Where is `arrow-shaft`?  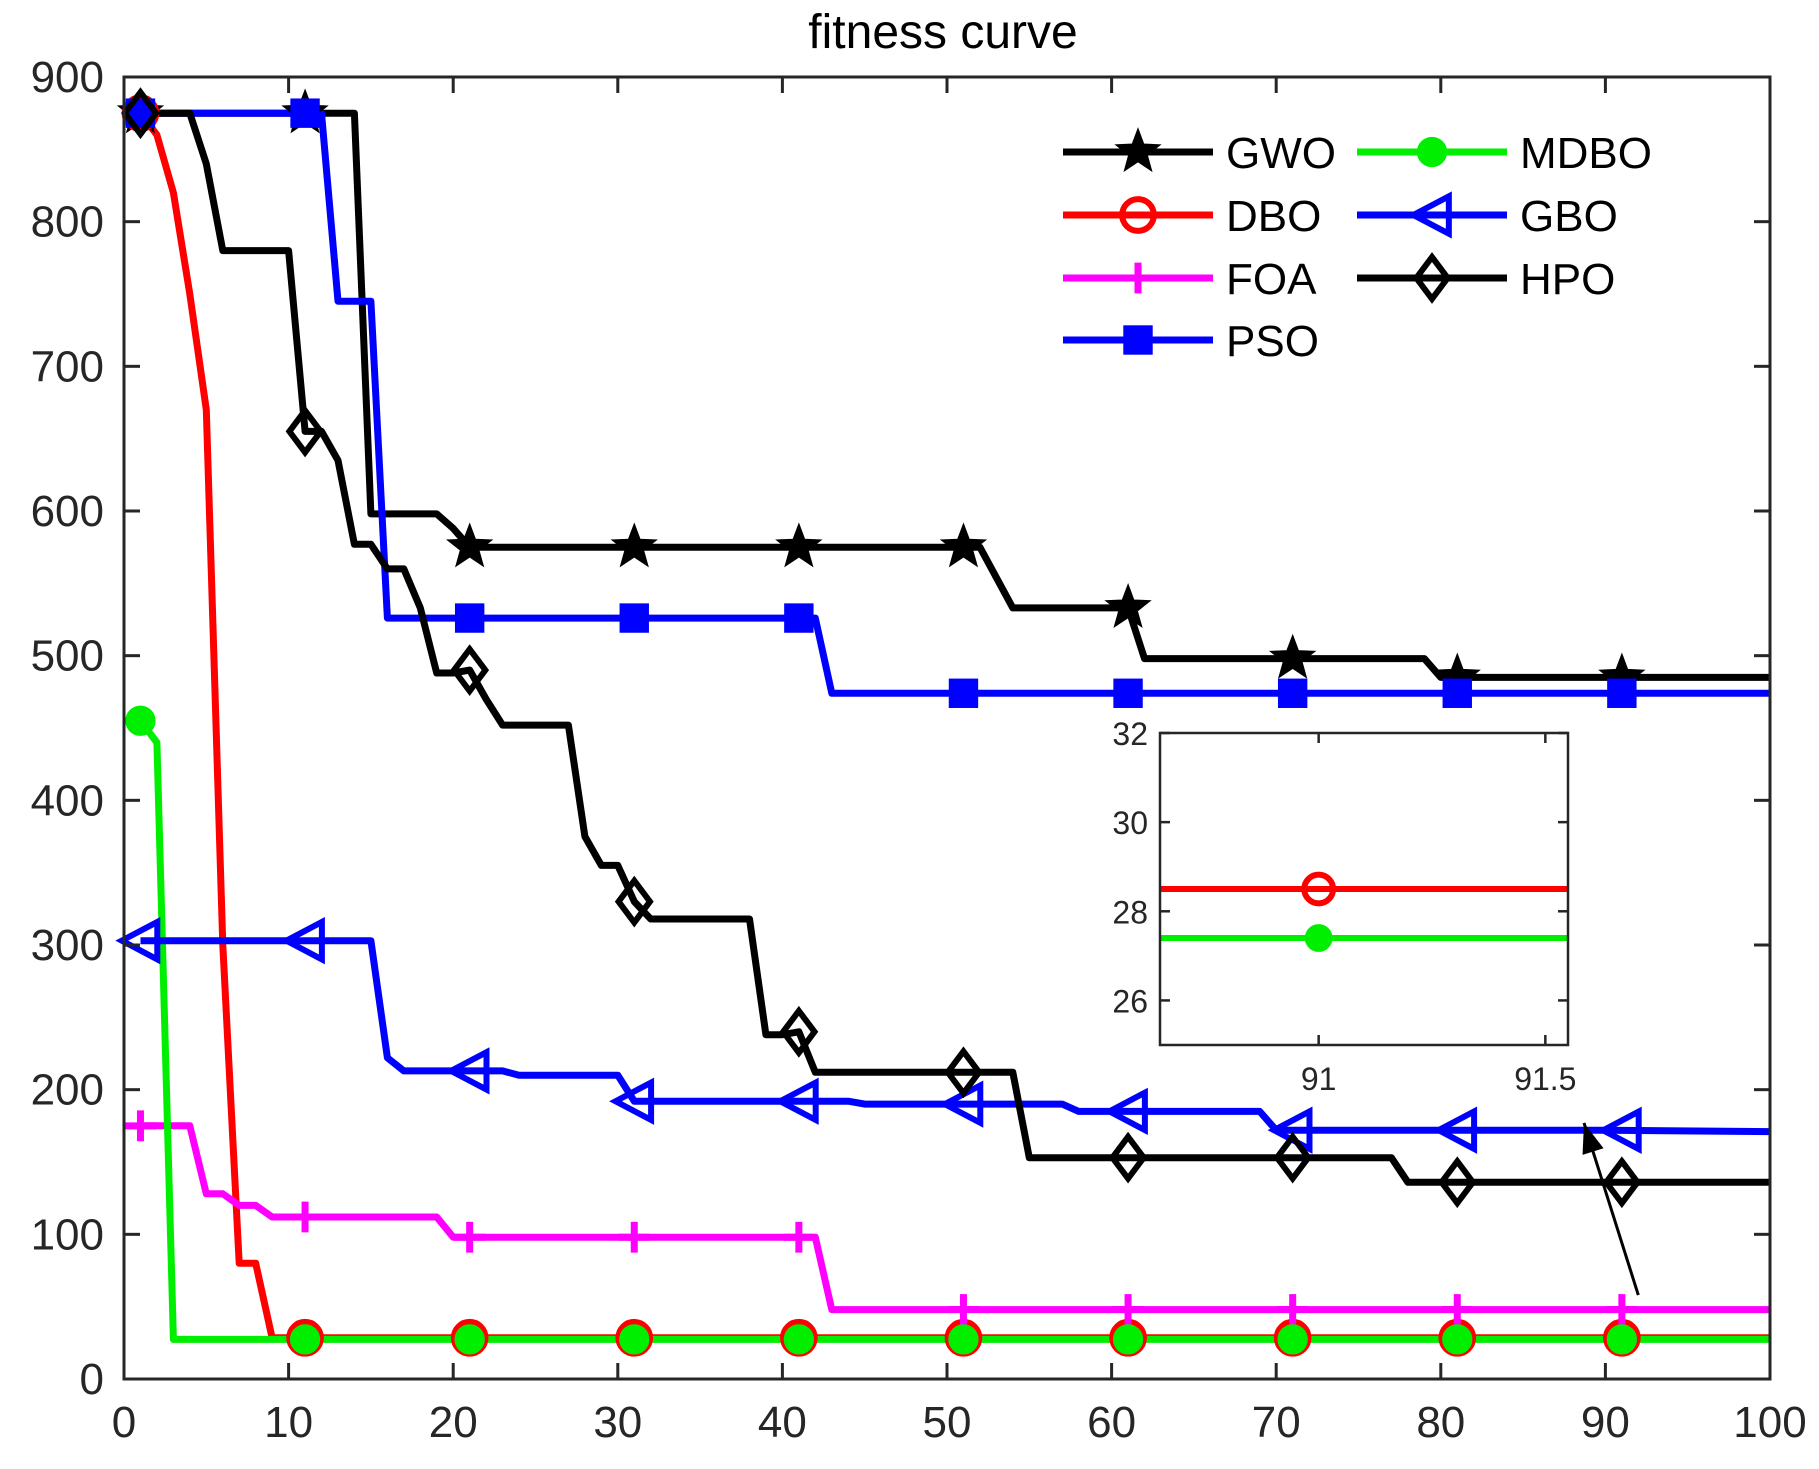
arrow-shaft is located at coordinates (1611, 1209).